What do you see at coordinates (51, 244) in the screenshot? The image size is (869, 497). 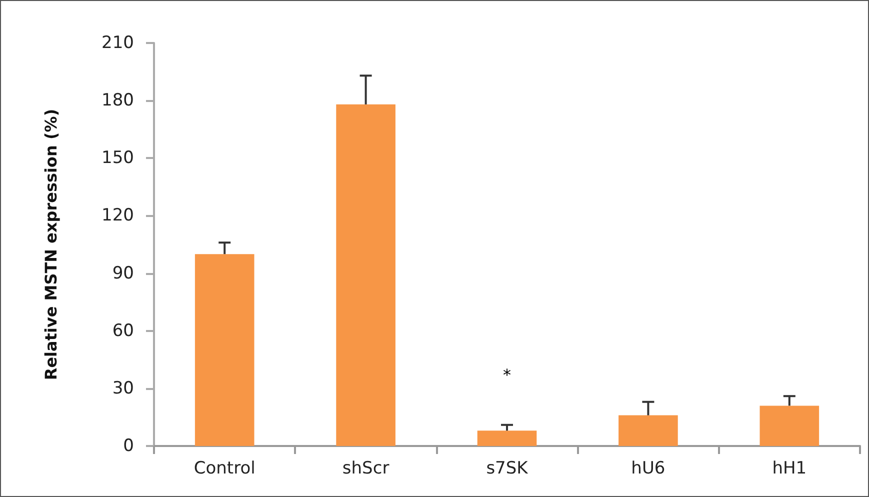 I see `y-axis-title: Relative MSTN expression (%)` at bounding box center [51, 244].